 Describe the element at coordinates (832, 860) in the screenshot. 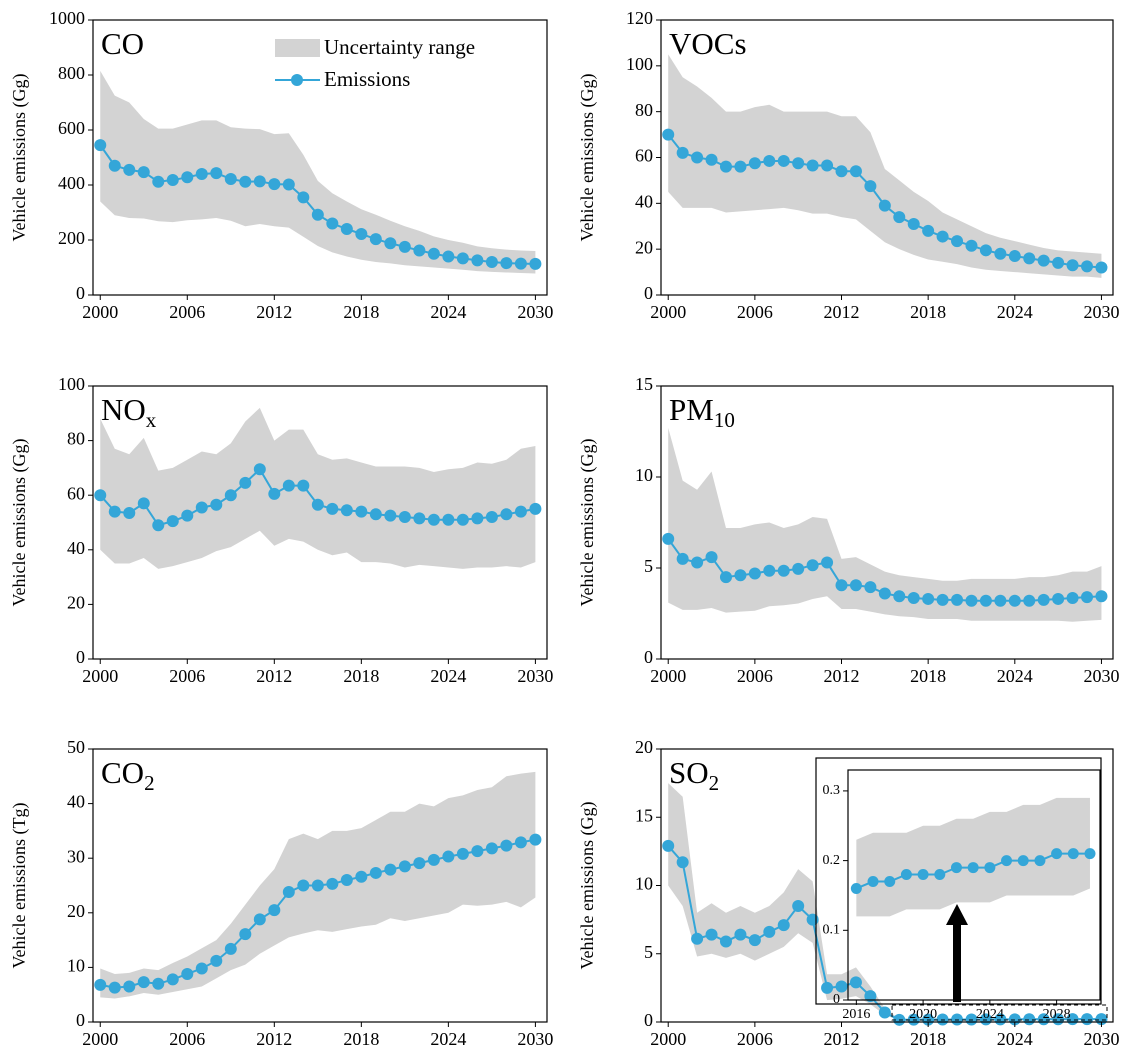

I see `y-tick-label: 0.2` at that location.